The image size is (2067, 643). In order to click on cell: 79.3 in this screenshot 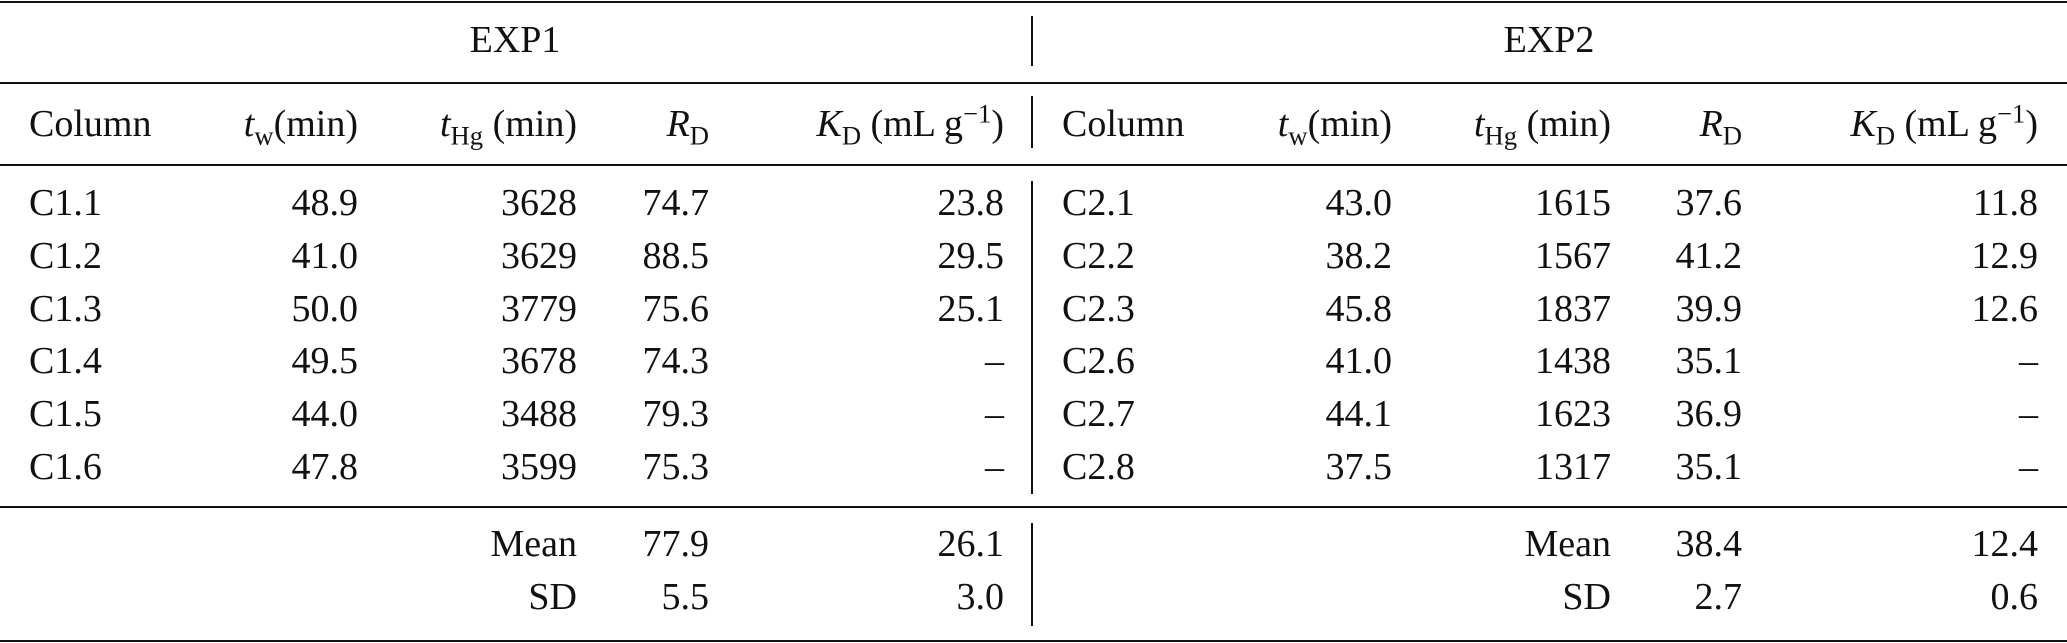, I will do `click(676, 414)`.